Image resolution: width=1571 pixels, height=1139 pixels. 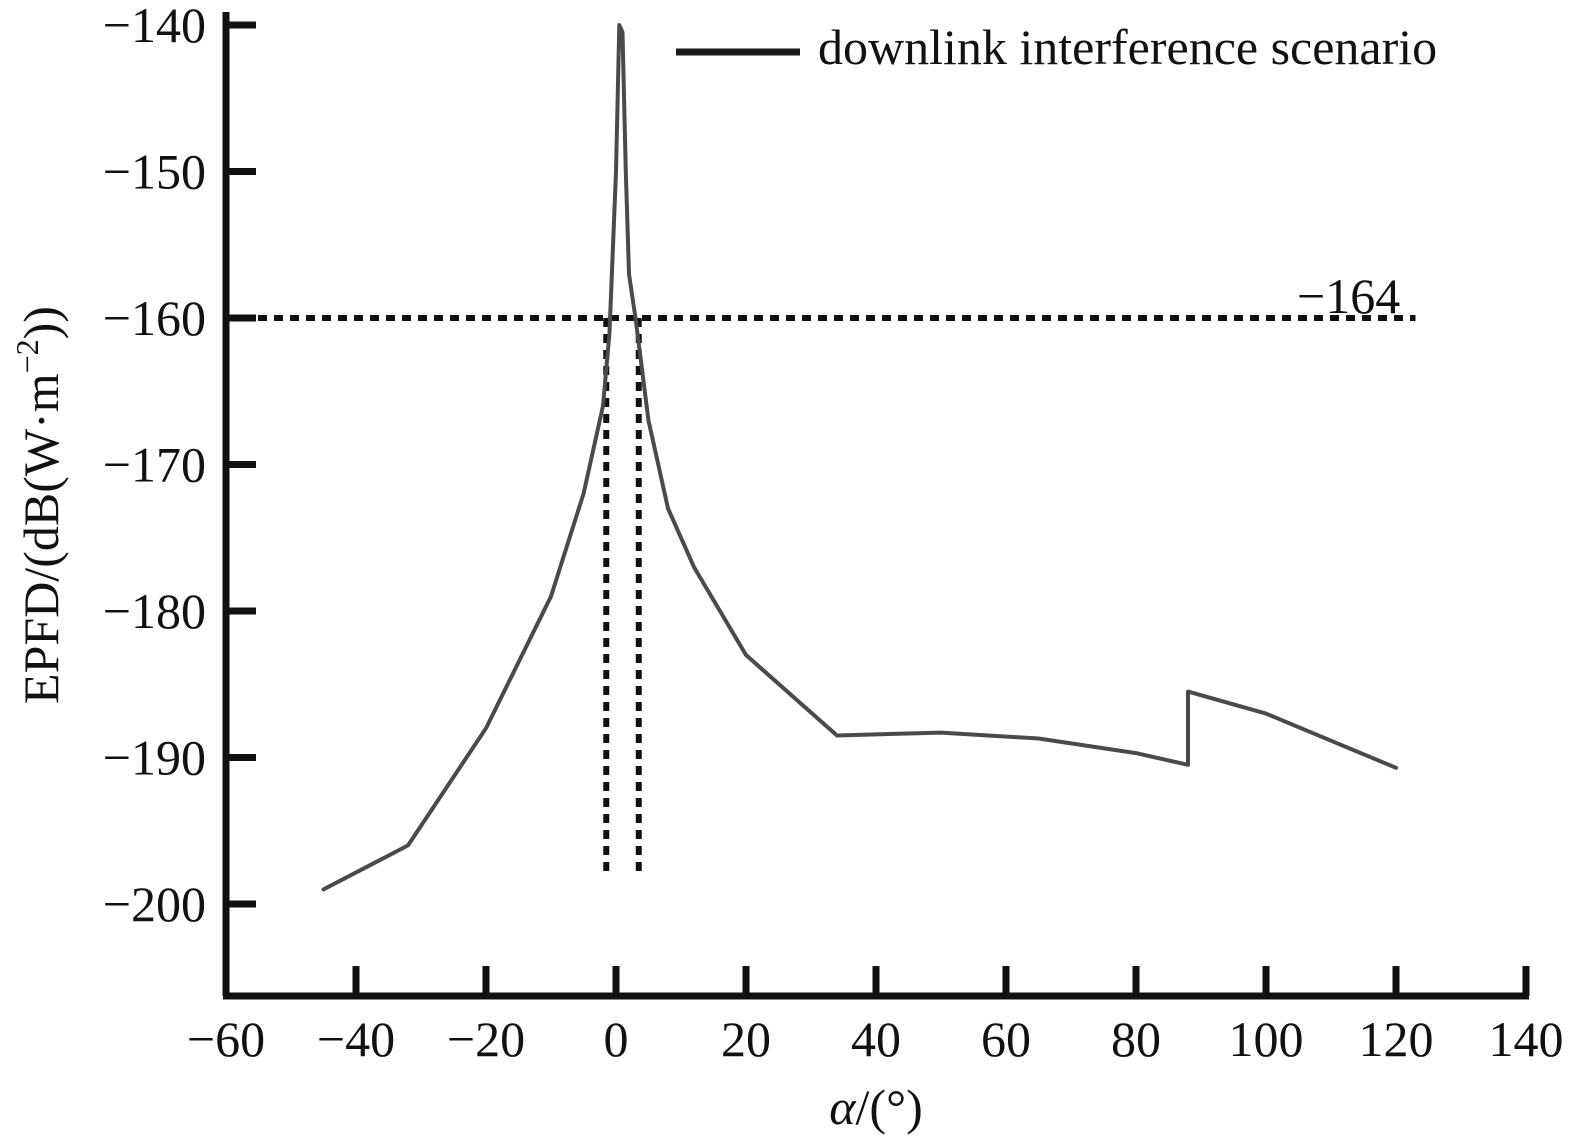 What do you see at coordinates (154, 172) in the screenshot?
I see `y-tick-label: −150` at bounding box center [154, 172].